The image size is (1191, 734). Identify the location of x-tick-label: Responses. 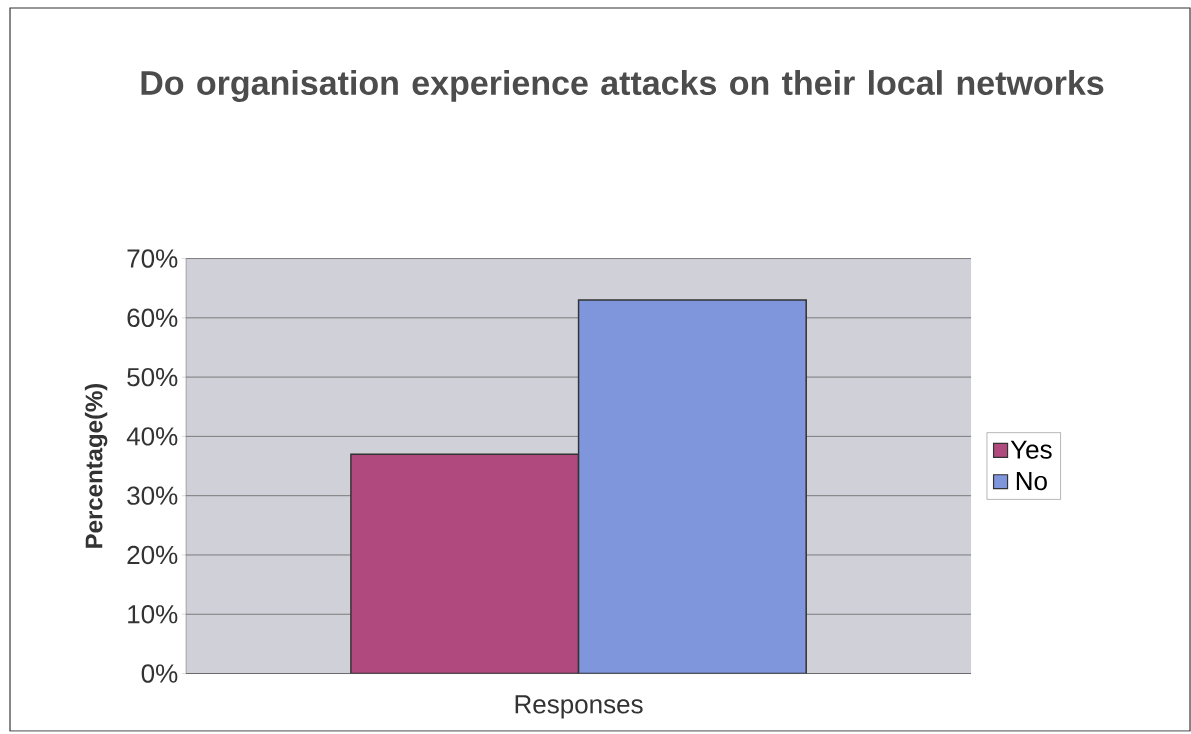
(579, 707).